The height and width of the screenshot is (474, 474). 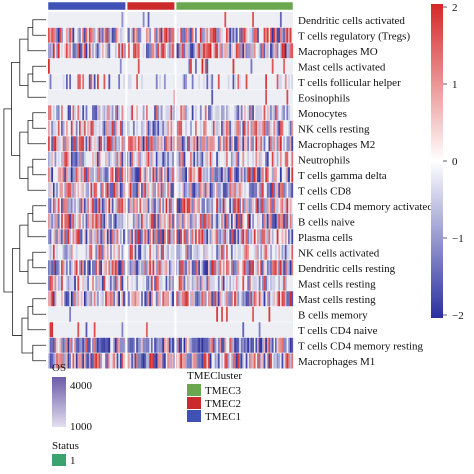 What do you see at coordinates (59, 368) in the screenshot?
I see `os-legend-title: OS` at bounding box center [59, 368].